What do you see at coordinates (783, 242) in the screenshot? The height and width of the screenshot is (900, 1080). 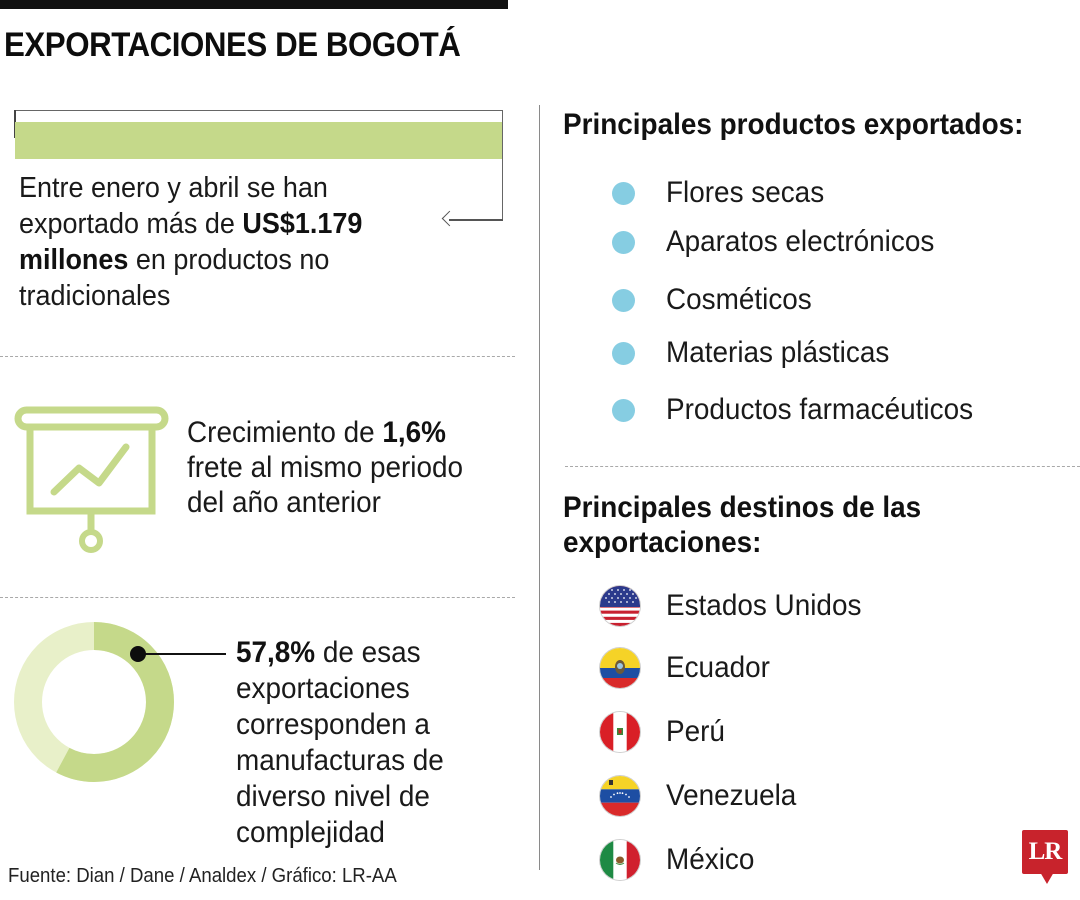 I see `list-item: Aparatos electrónicos` at bounding box center [783, 242].